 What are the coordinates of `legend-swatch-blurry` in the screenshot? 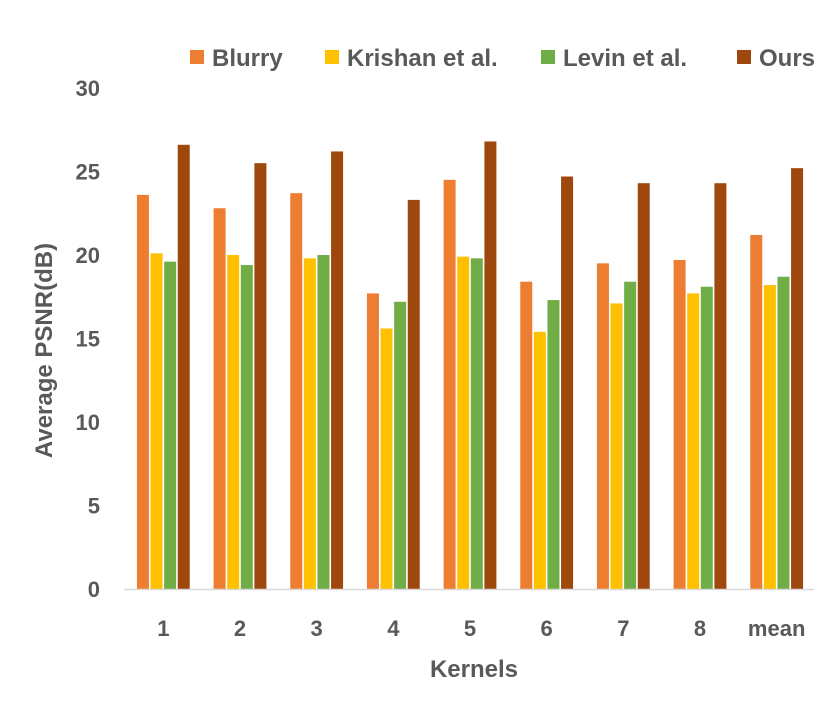 It's located at (197, 57).